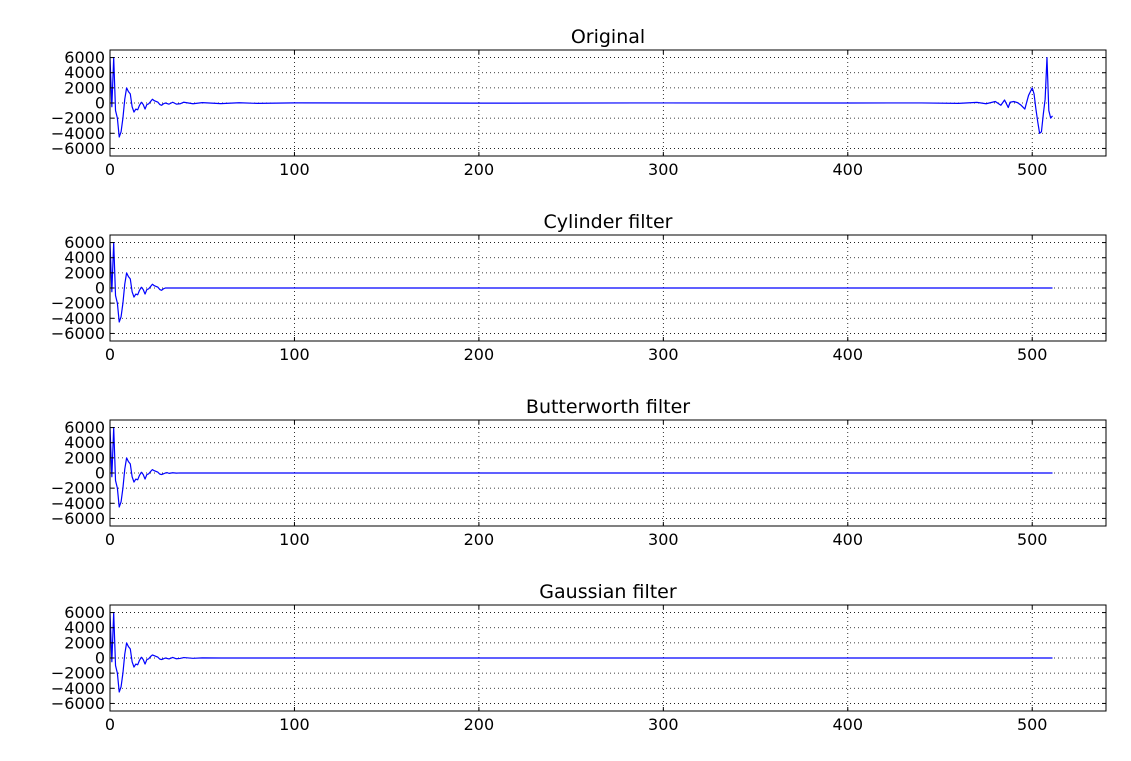  I want to click on subplot-title: Cylinder filter, so click(608, 222).